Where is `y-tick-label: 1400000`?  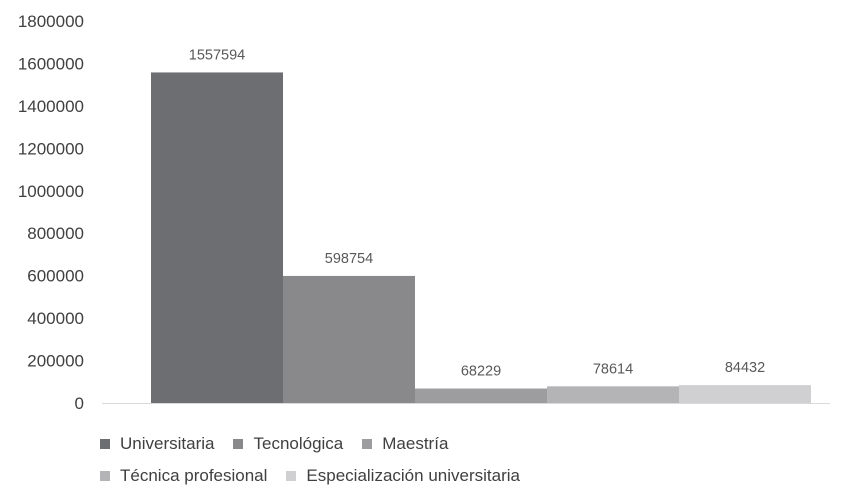 y-tick-label: 1400000 is located at coordinates (51, 106).